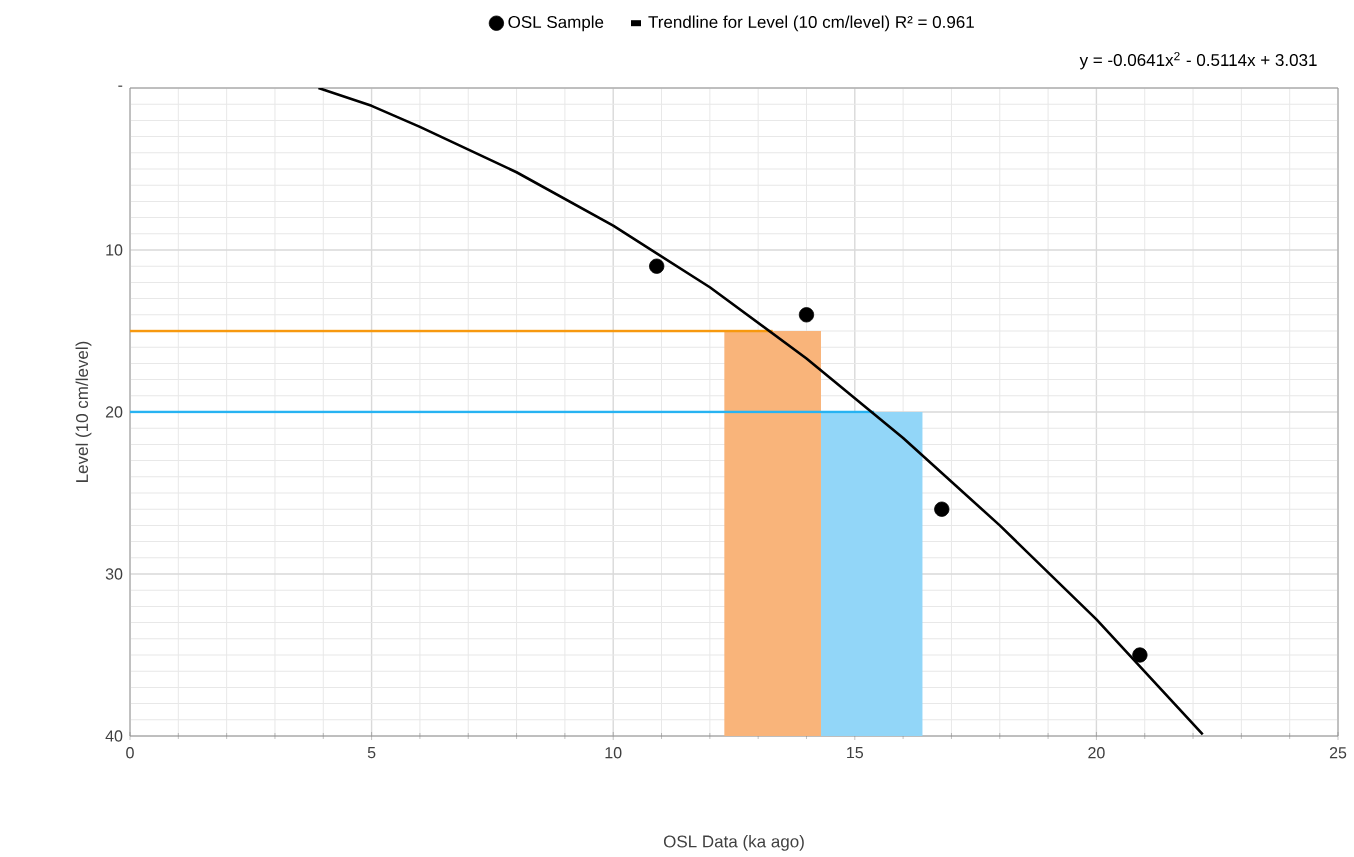 Image resolution: width=1354 pixels, height=857 pixels. Describe the element at coordinates (1198, 60) in the screenshot. I see `text: y = -0.0641x$^{2}$ - 0.5114x + 3.031` at that location.